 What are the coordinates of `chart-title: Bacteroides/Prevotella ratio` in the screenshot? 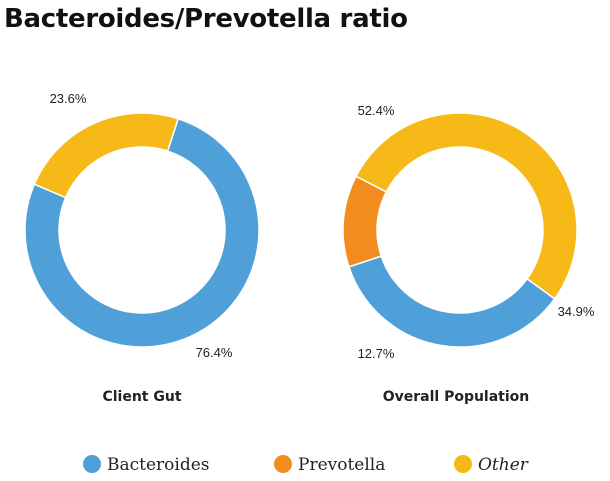 It's located at (206, 19).